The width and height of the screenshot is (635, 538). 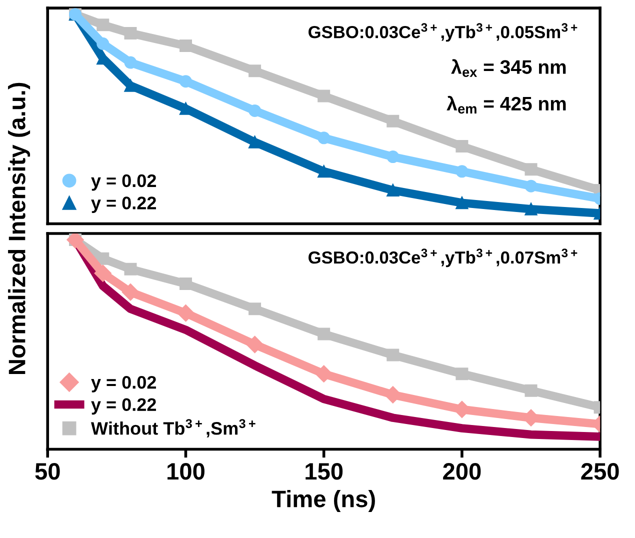 I want to click on x-tick-label: 250, so click(x=600, y=471).